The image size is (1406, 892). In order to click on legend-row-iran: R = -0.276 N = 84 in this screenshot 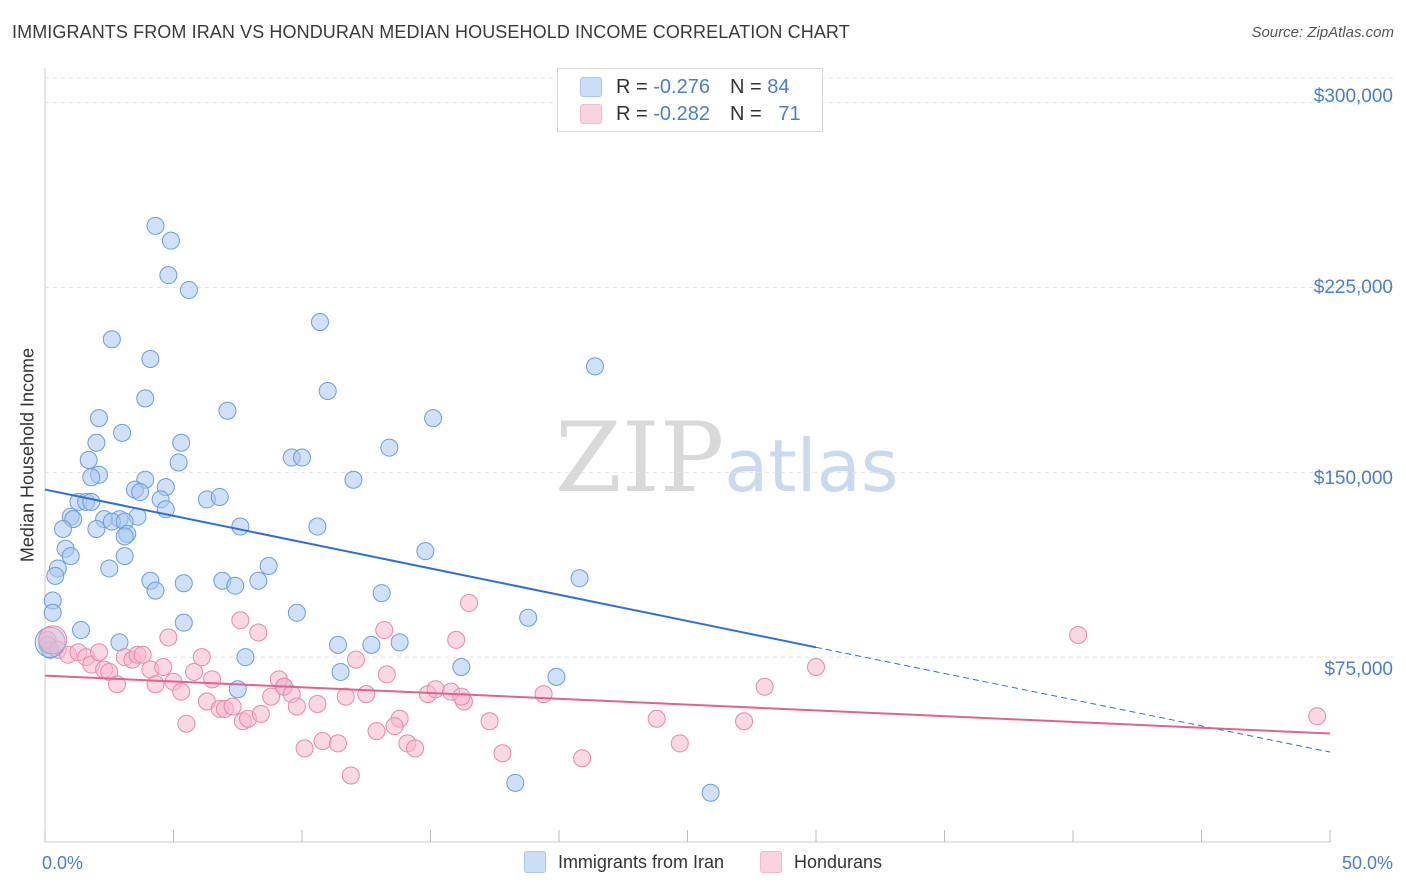, I will do `click(684, 87)`.